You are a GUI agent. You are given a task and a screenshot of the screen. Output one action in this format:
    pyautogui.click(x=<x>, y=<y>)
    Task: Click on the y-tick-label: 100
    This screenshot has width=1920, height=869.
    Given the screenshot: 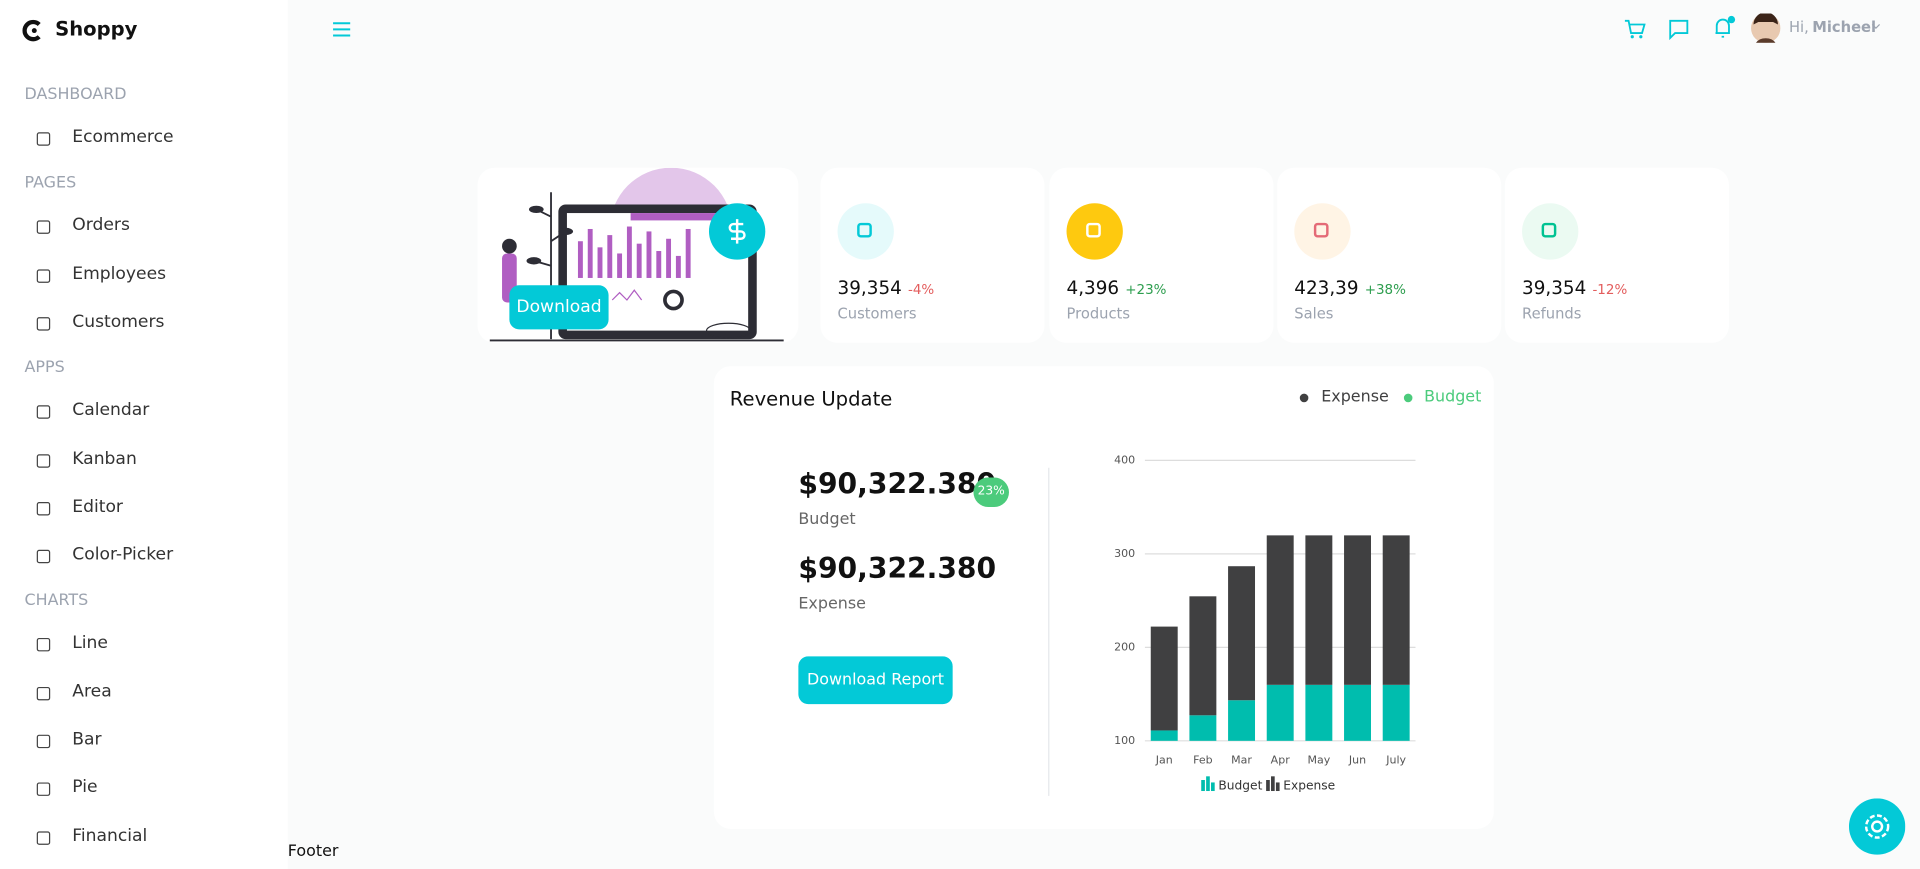 What is the action you would take?
    pyautogui.click(x=1124, y=740)
    